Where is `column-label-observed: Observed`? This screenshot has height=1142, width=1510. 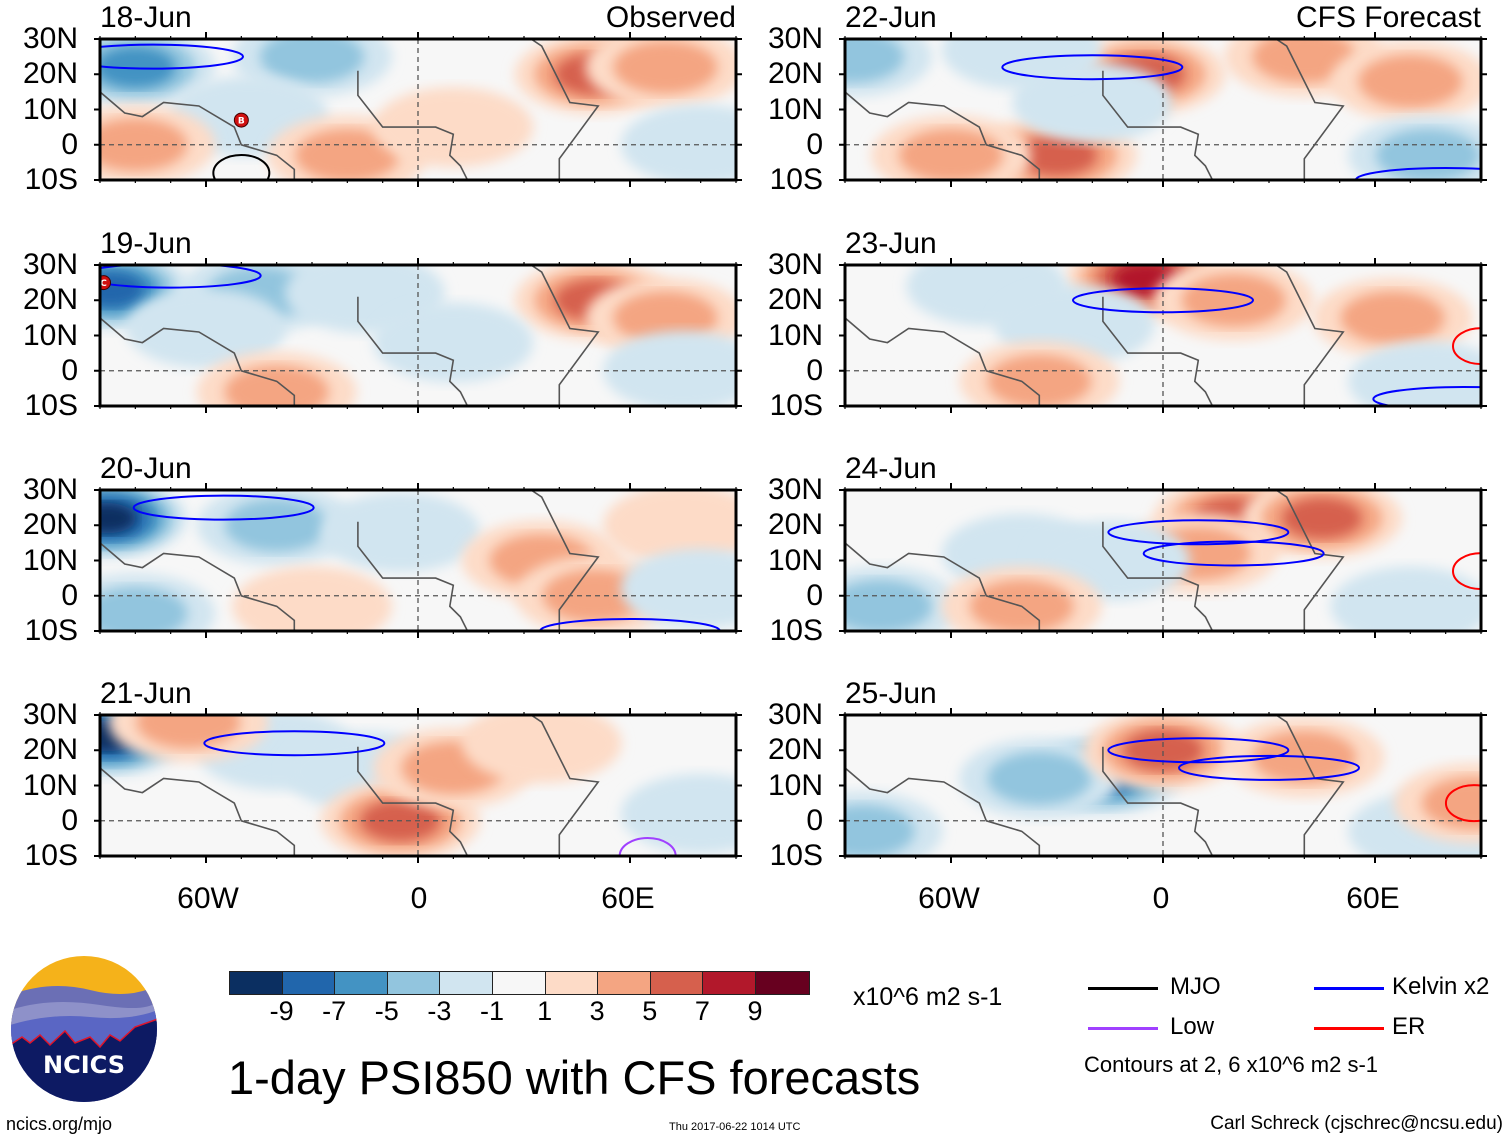 column-label-observed: Observed is located at coordinates (670, 17).